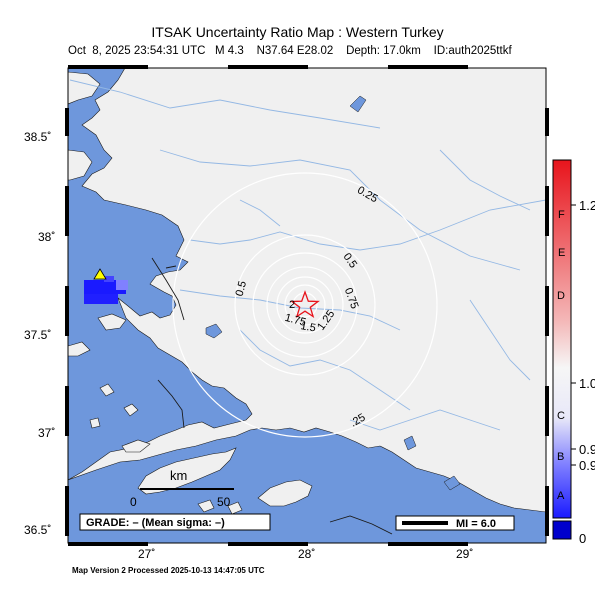 Image resolution: width=595 pixels, height=610 pixels. I want to click on contour-label: 1.5, so click(308, 327).